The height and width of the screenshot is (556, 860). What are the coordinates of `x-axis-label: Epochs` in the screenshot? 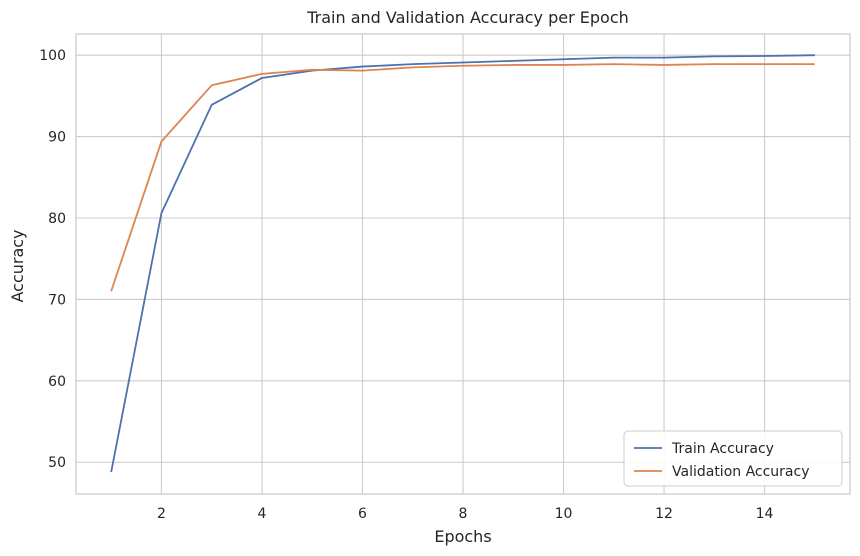 It's located at (462, 536).